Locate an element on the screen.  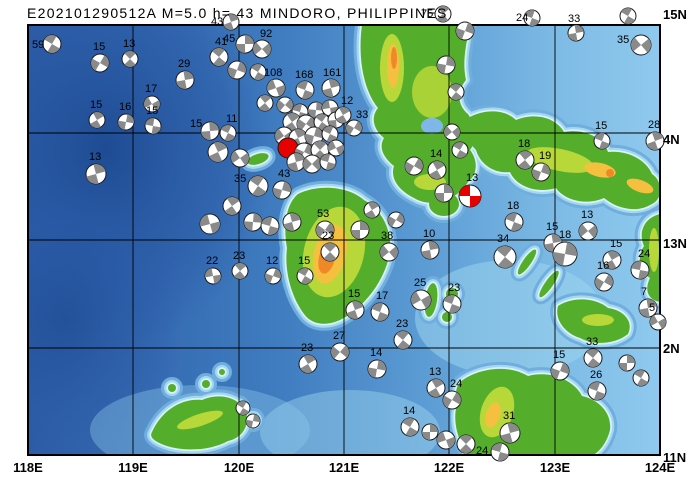
lat-label-2n: 2N is located at coordinates (671, 348).